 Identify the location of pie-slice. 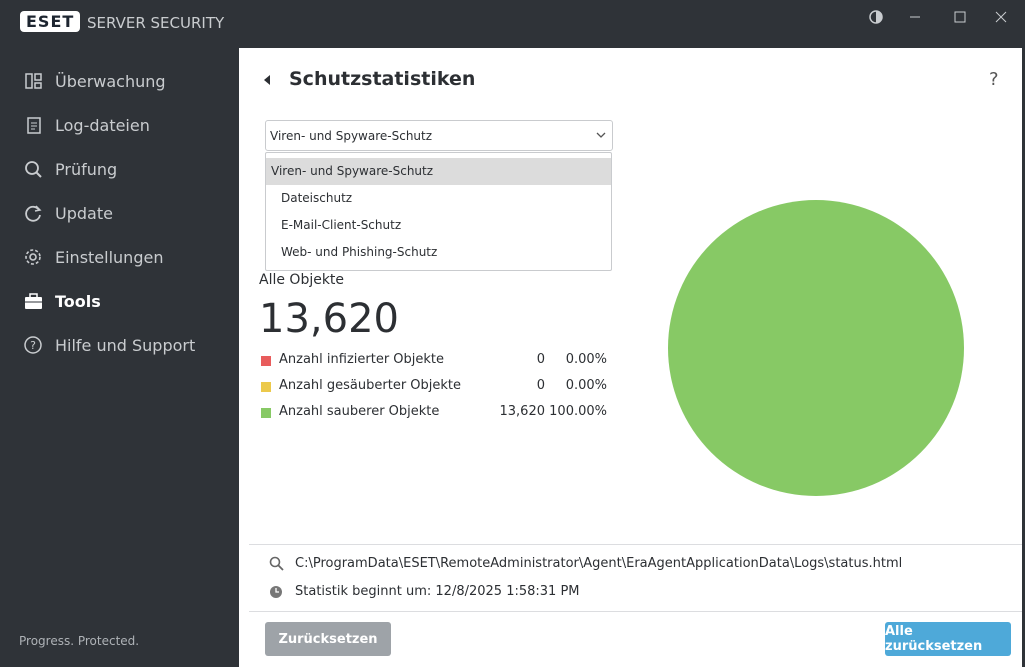
(816, 348).